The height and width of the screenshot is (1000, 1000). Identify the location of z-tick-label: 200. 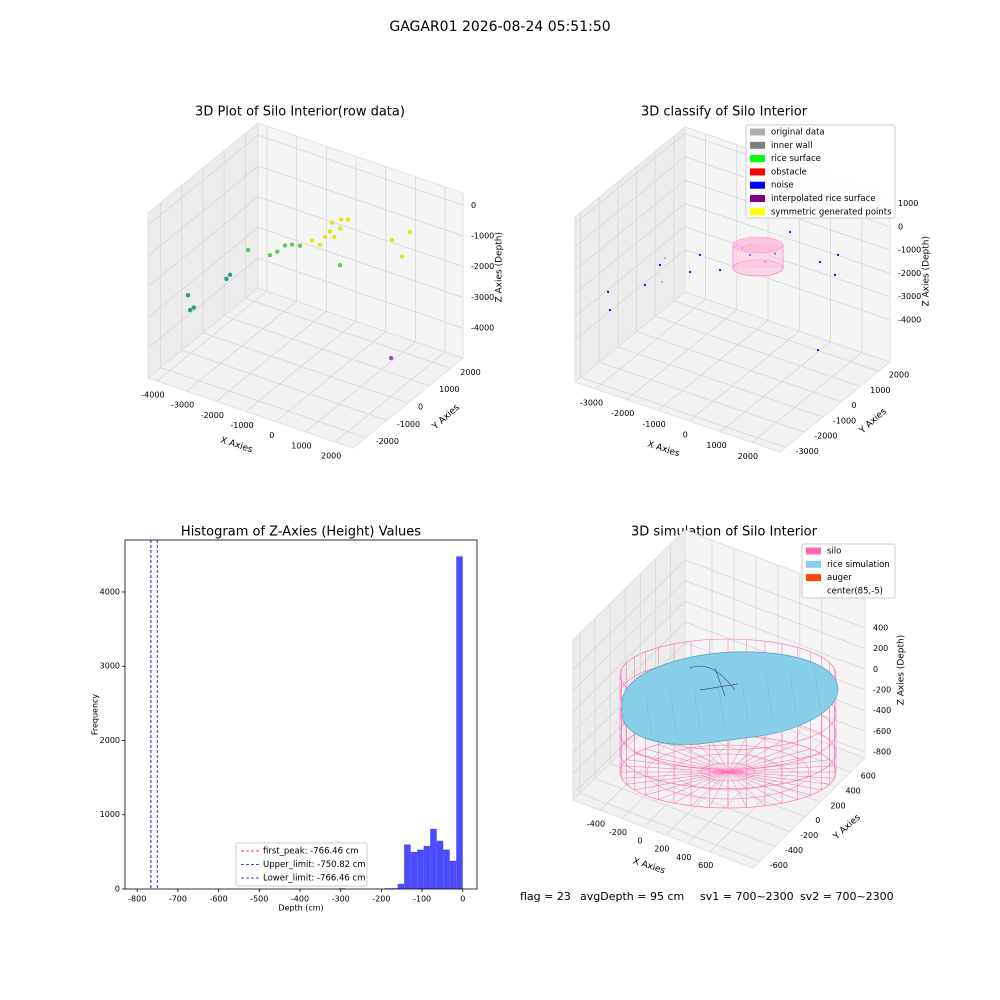
(880, 648).